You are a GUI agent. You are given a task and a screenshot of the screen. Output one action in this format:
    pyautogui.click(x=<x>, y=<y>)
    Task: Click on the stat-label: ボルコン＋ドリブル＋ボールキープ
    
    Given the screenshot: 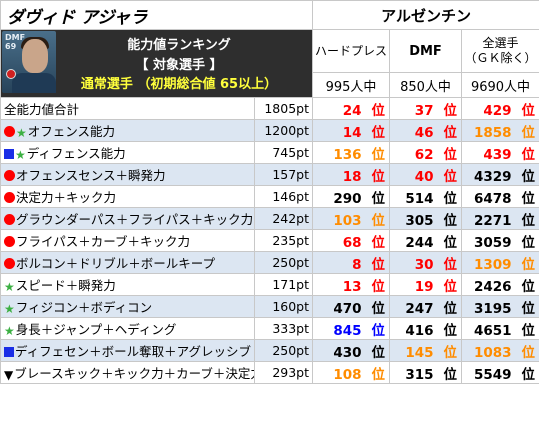 What is the action you would take?
    pyautogui.click(x=127, y=262)
    